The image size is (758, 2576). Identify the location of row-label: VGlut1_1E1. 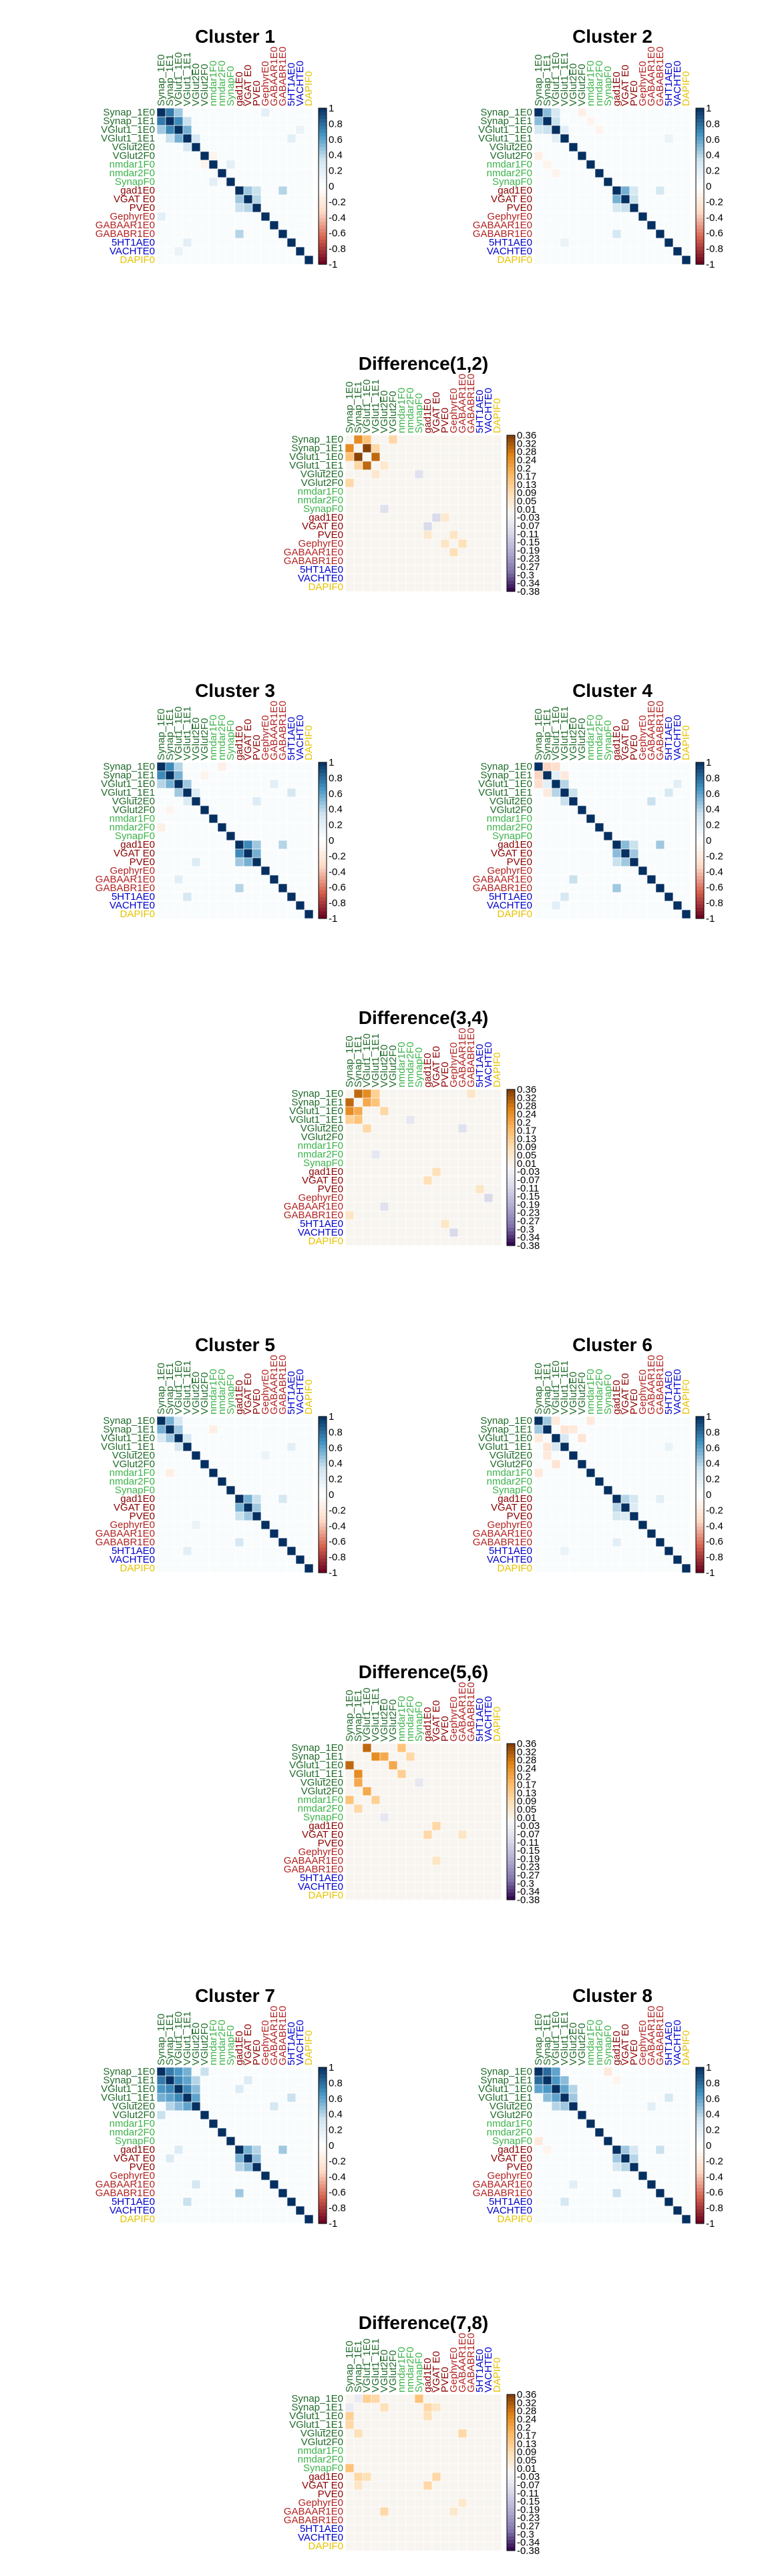
(316, 2424).